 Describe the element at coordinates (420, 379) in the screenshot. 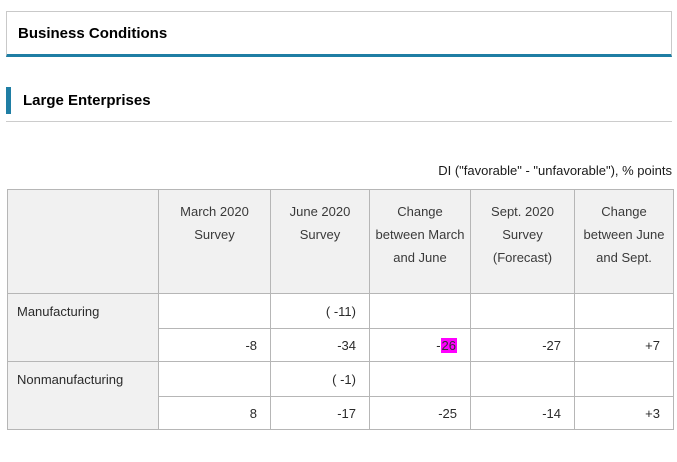

I see `cell-nonmanufacturing-paren-change-mj` at that location.